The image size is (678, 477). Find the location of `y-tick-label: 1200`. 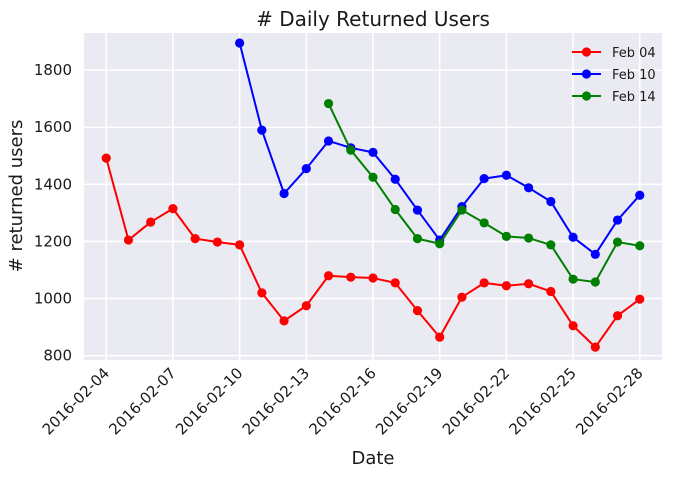

y-tick-label: 1200 is located at coordinates (53, 241).